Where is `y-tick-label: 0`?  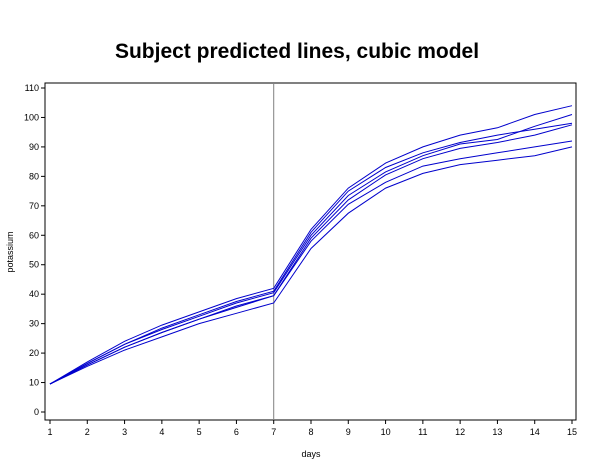 y-tick-label: 0 is located at coordinates (36, 412).